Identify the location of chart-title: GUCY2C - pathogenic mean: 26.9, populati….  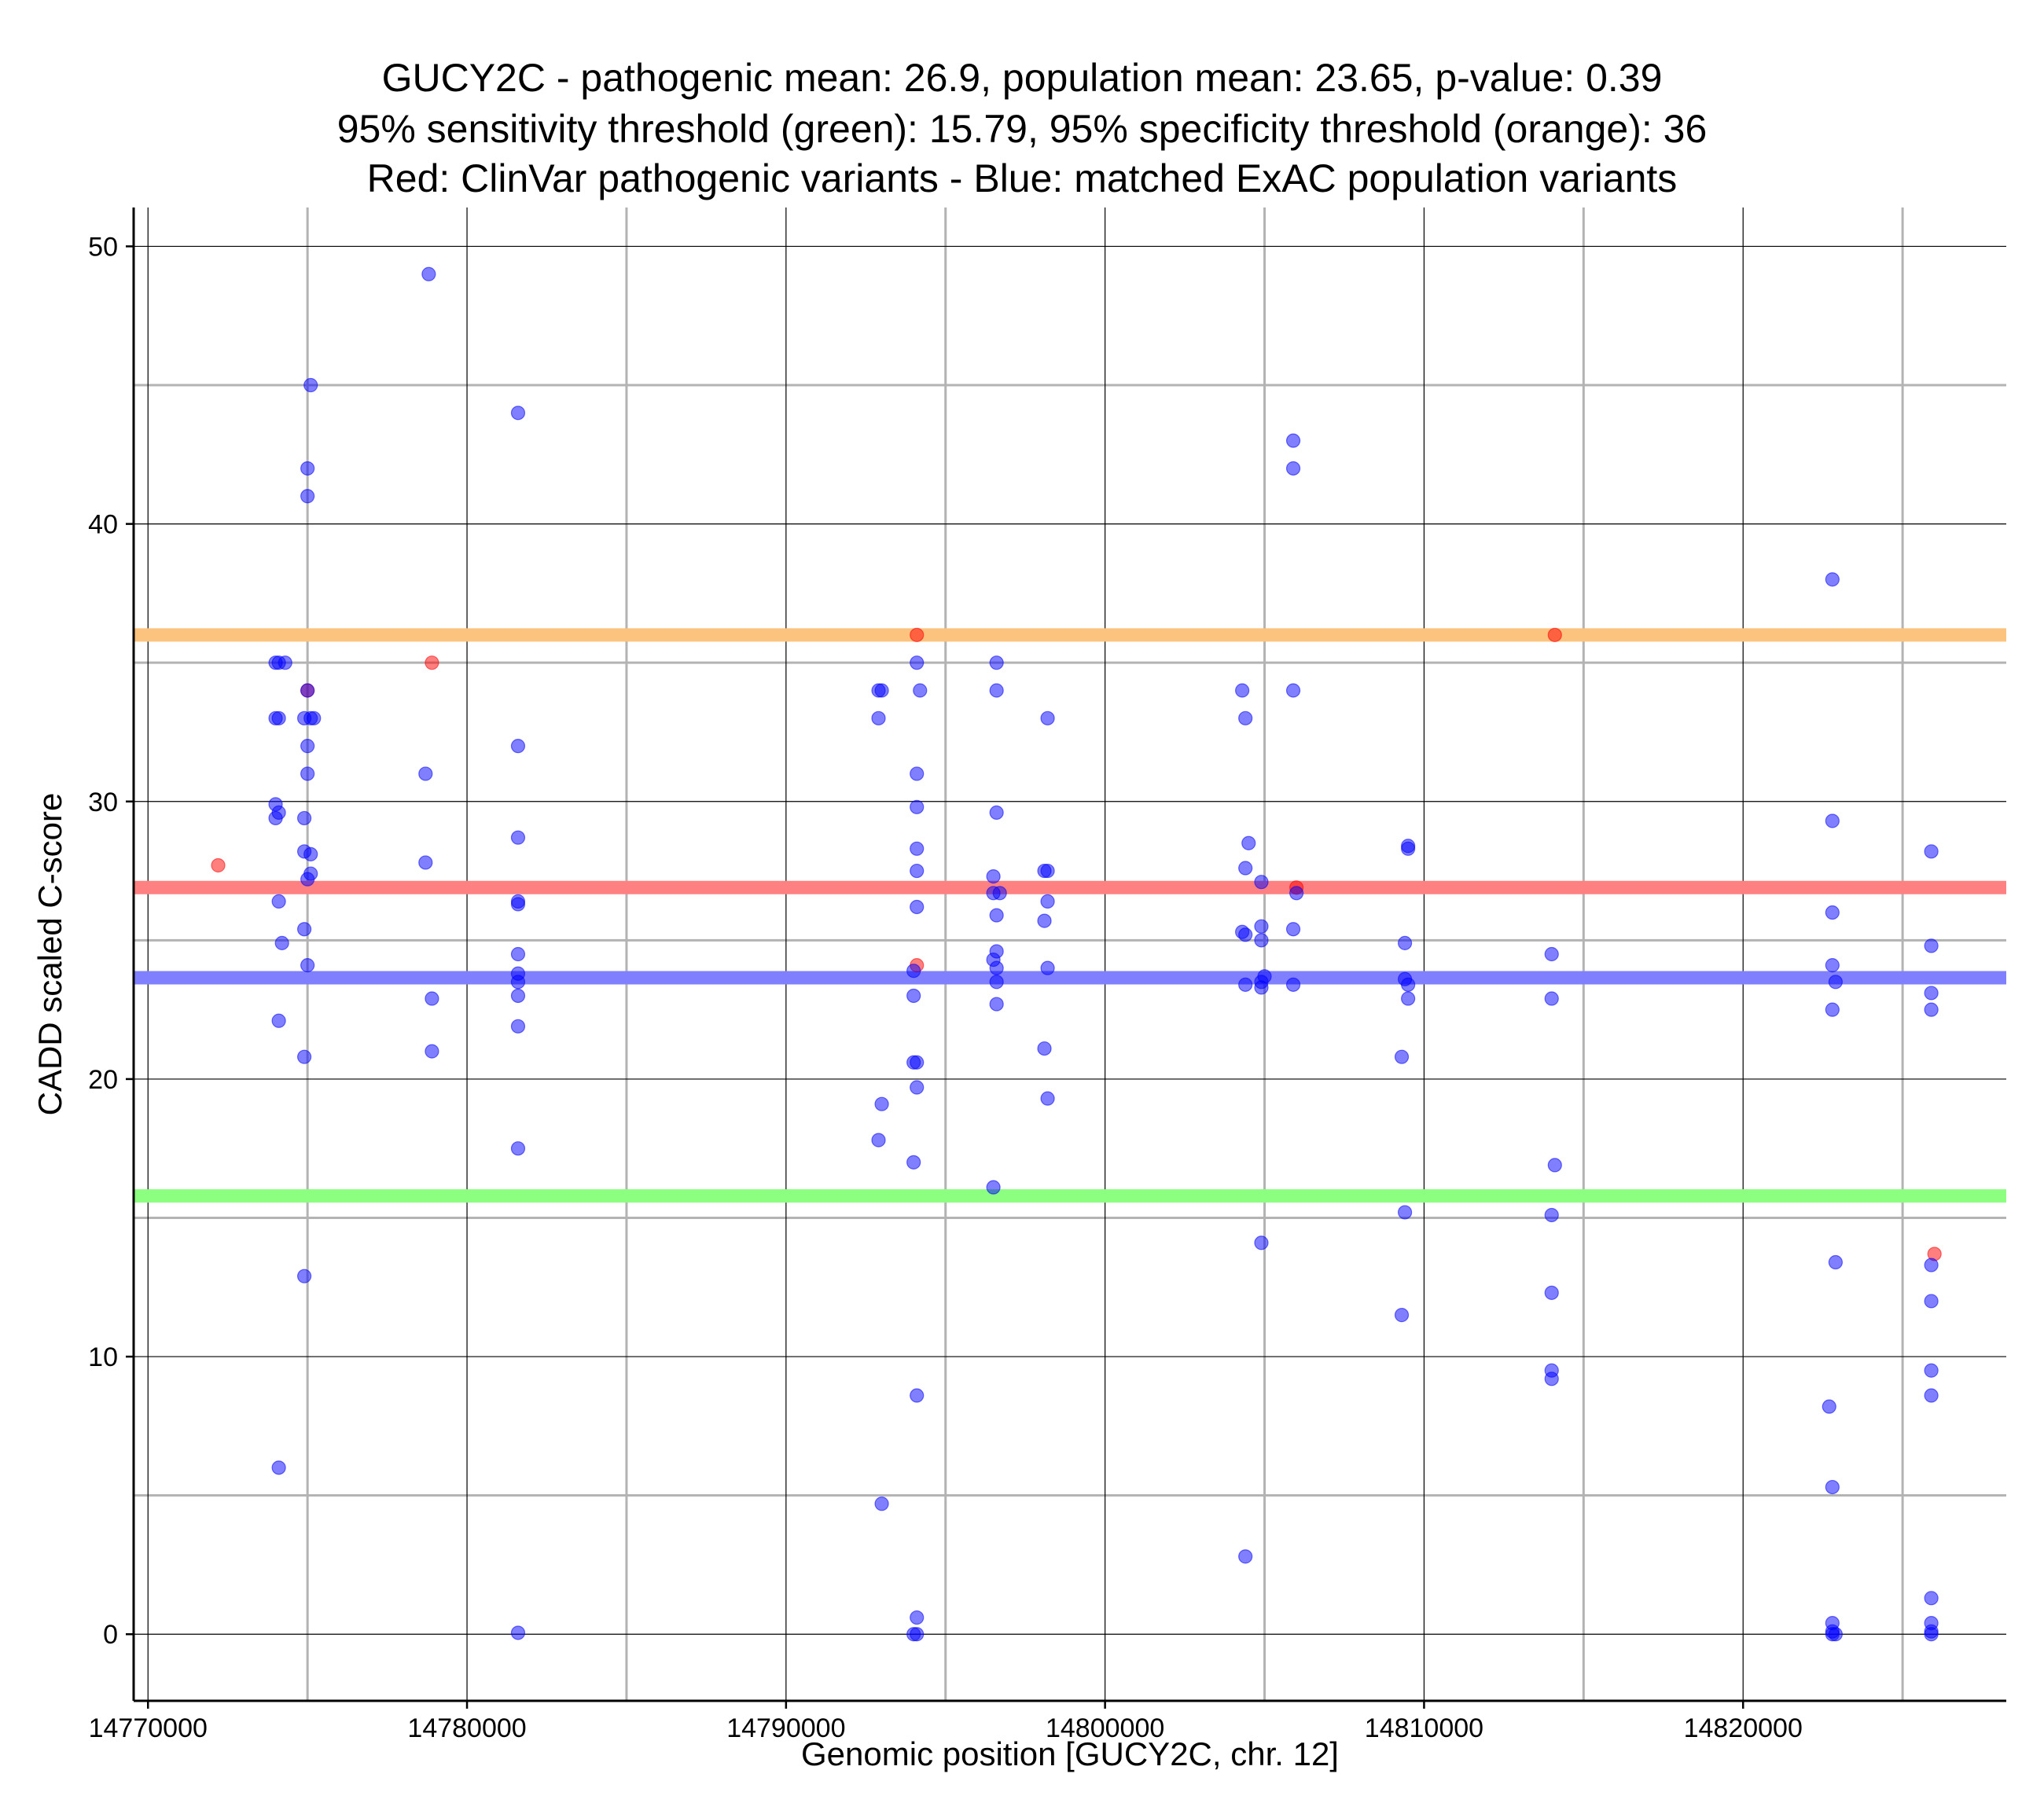
(1023, 128).